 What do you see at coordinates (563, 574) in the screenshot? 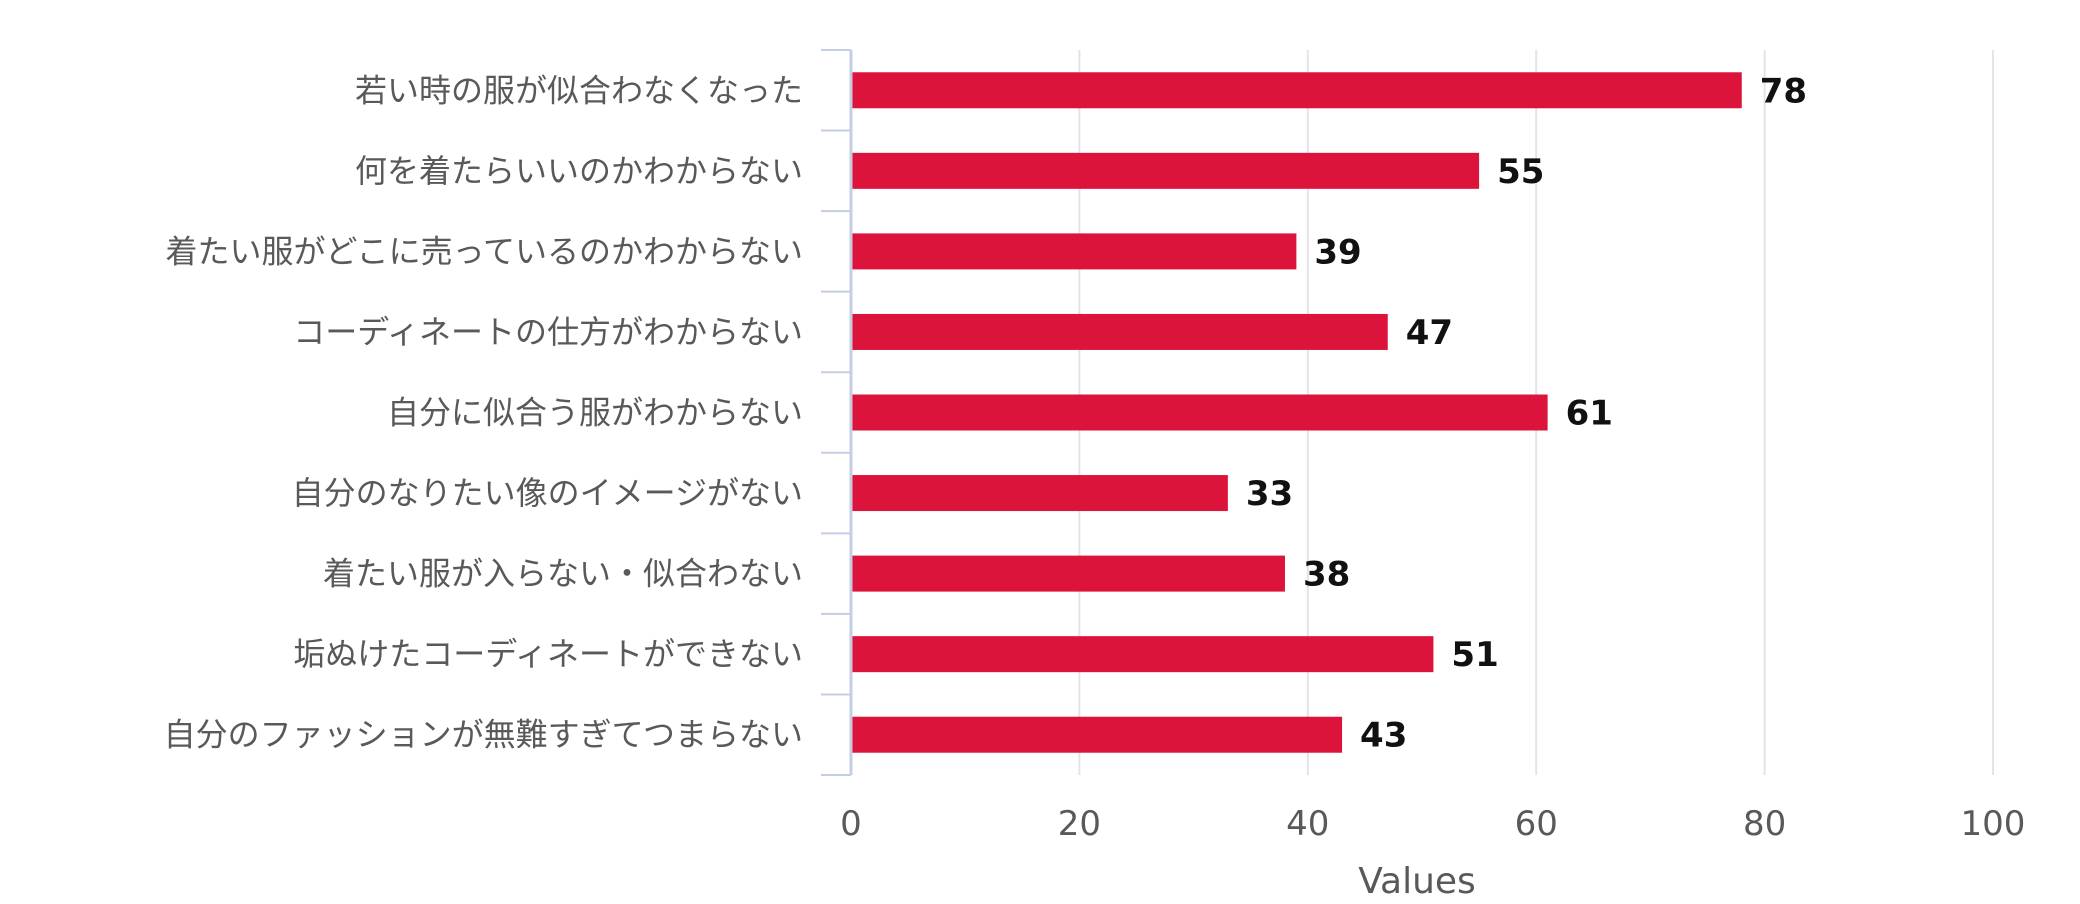
I see `category-label: 着たい服が入らない・似合わない` at bounding box center [563, 574].